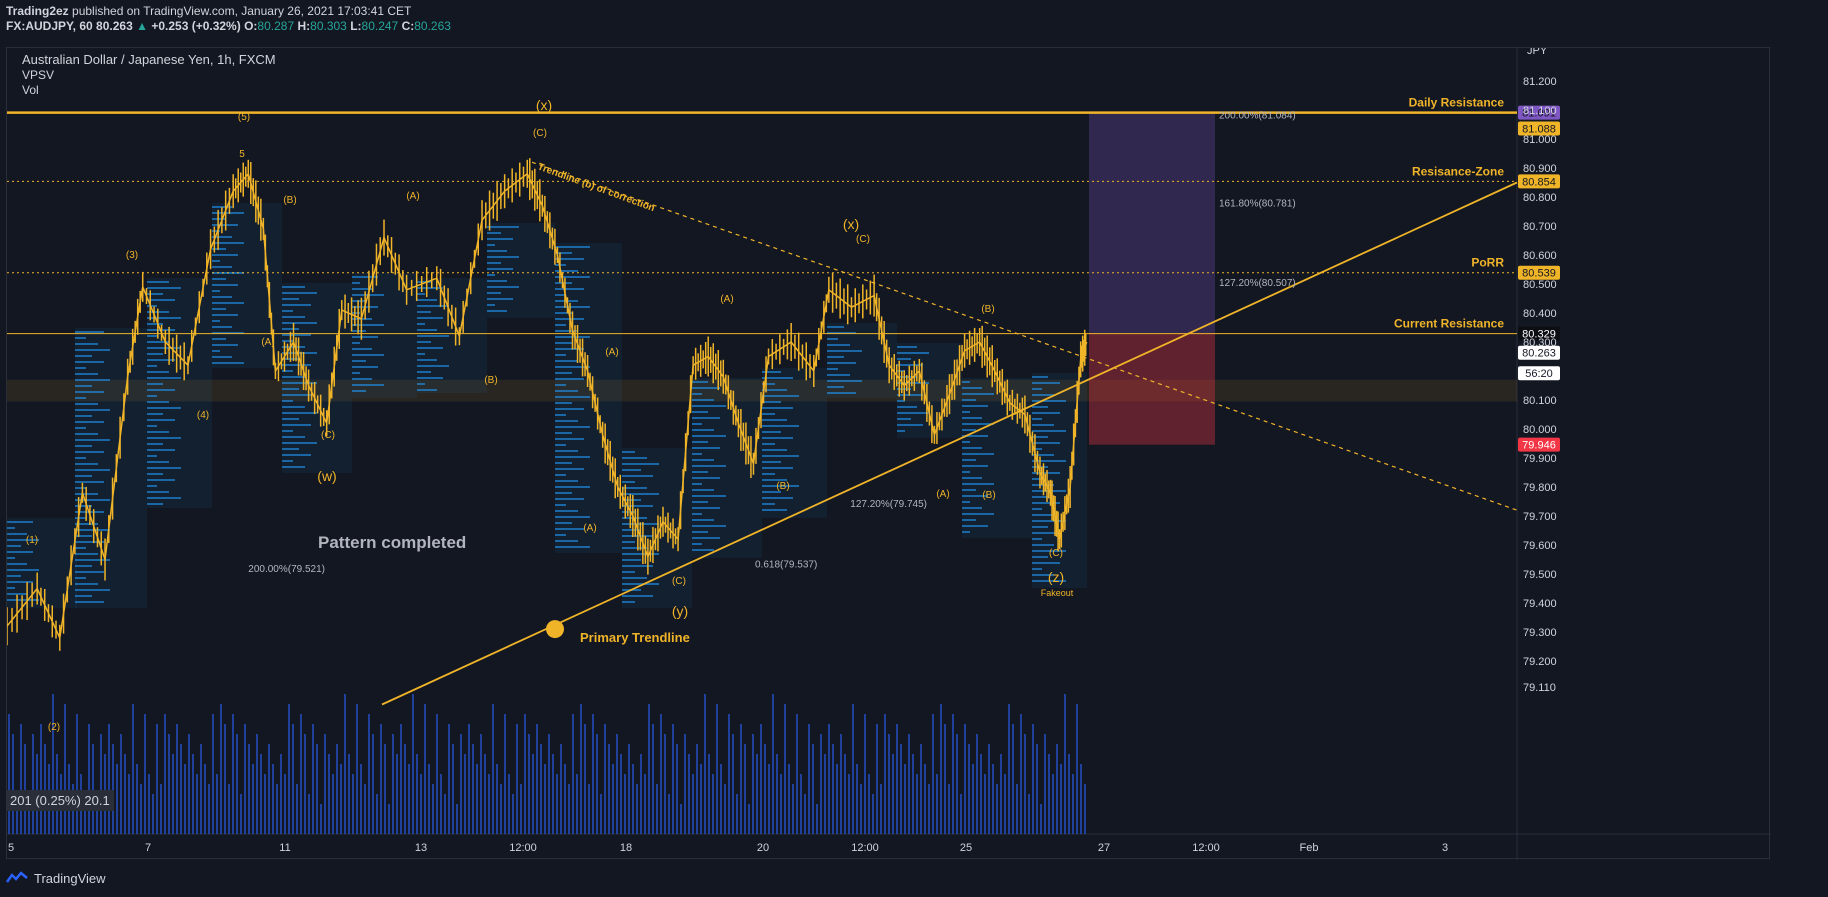 The width and height of the screenshot is (1828, 897). Describe the element at coordinates (763, 848) in the screenshot. I see `x-tick-label: 20` at that location.